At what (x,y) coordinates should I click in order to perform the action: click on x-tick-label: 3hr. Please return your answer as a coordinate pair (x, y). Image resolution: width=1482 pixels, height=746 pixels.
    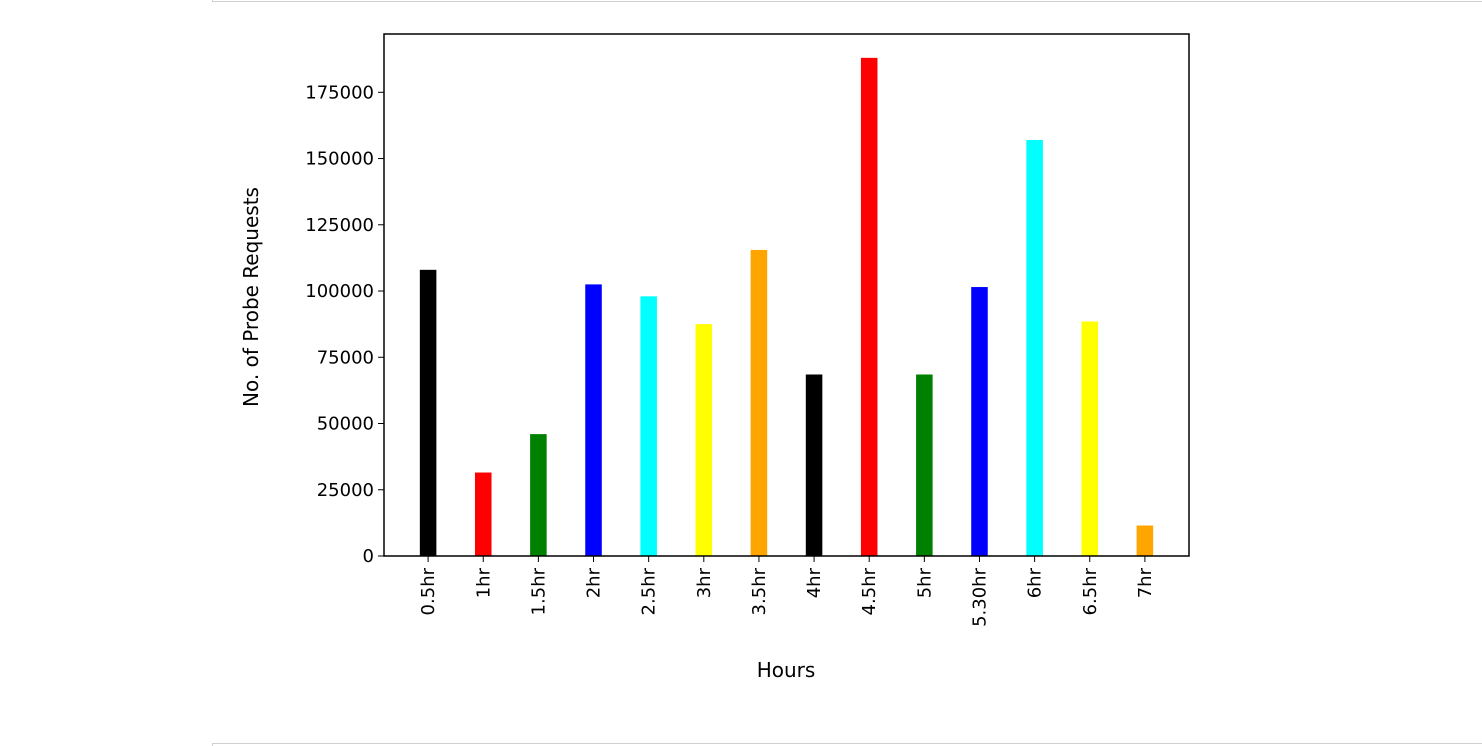
    Looking at the image, I should click on (704, 582).